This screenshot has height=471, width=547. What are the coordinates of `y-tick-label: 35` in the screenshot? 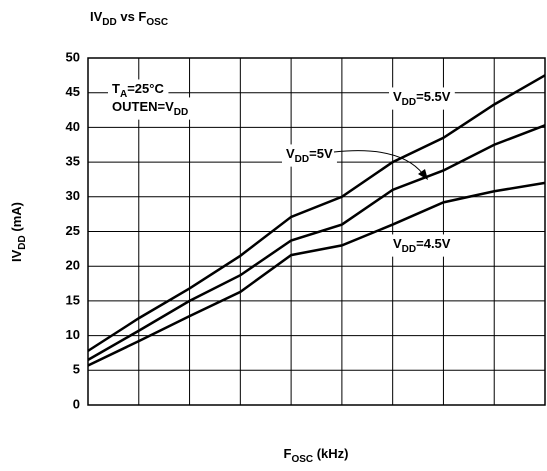 It's located at (73, 161).